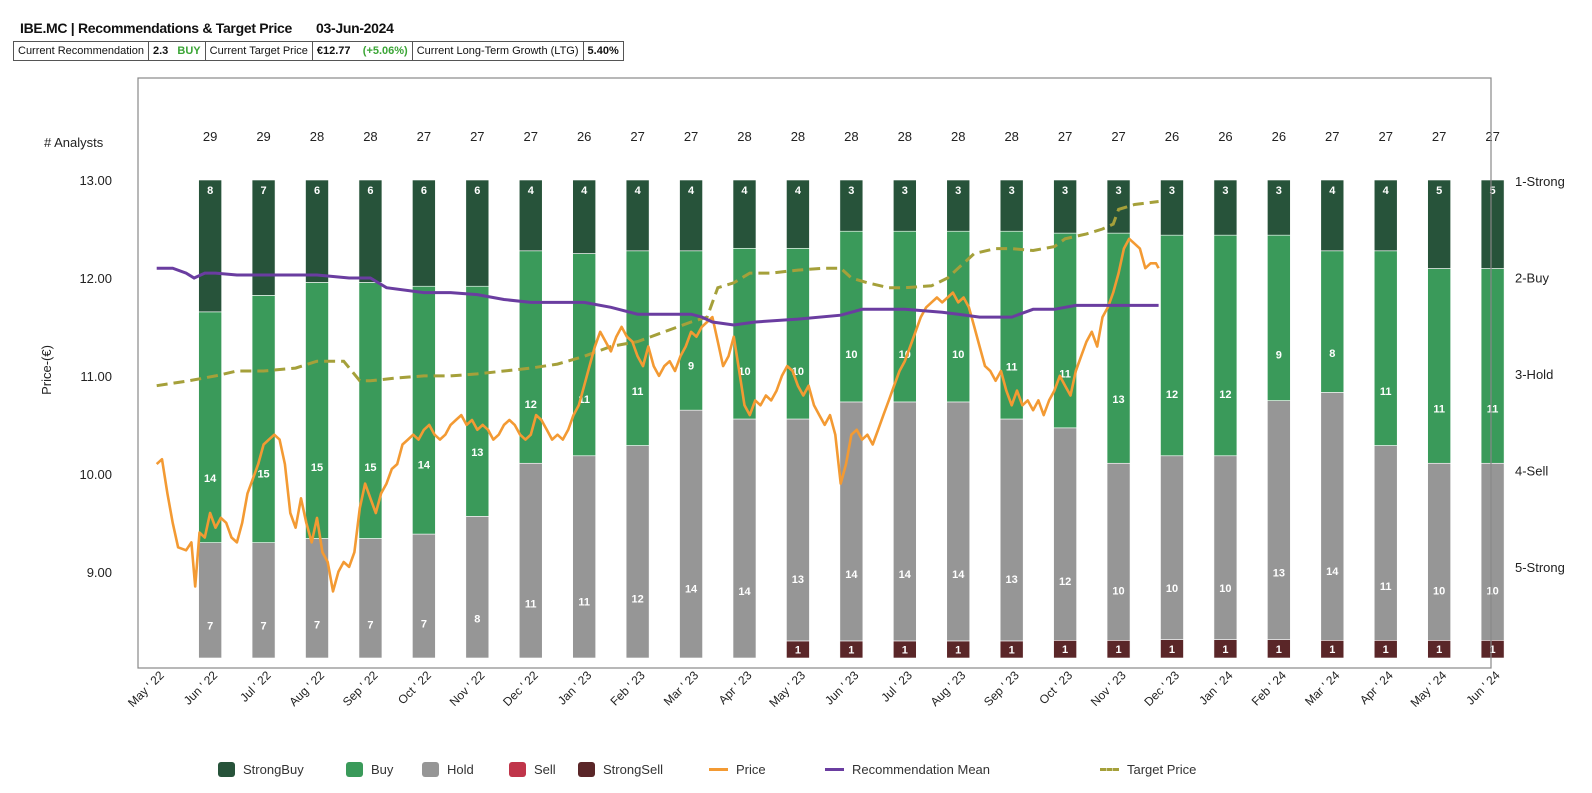 The width and height of the screenshot is (1592, 793). What do you see at coordinates (603, 51) in the screenshot?
I see `ltg-value: 5.40%` at bounding box center [603, 51].